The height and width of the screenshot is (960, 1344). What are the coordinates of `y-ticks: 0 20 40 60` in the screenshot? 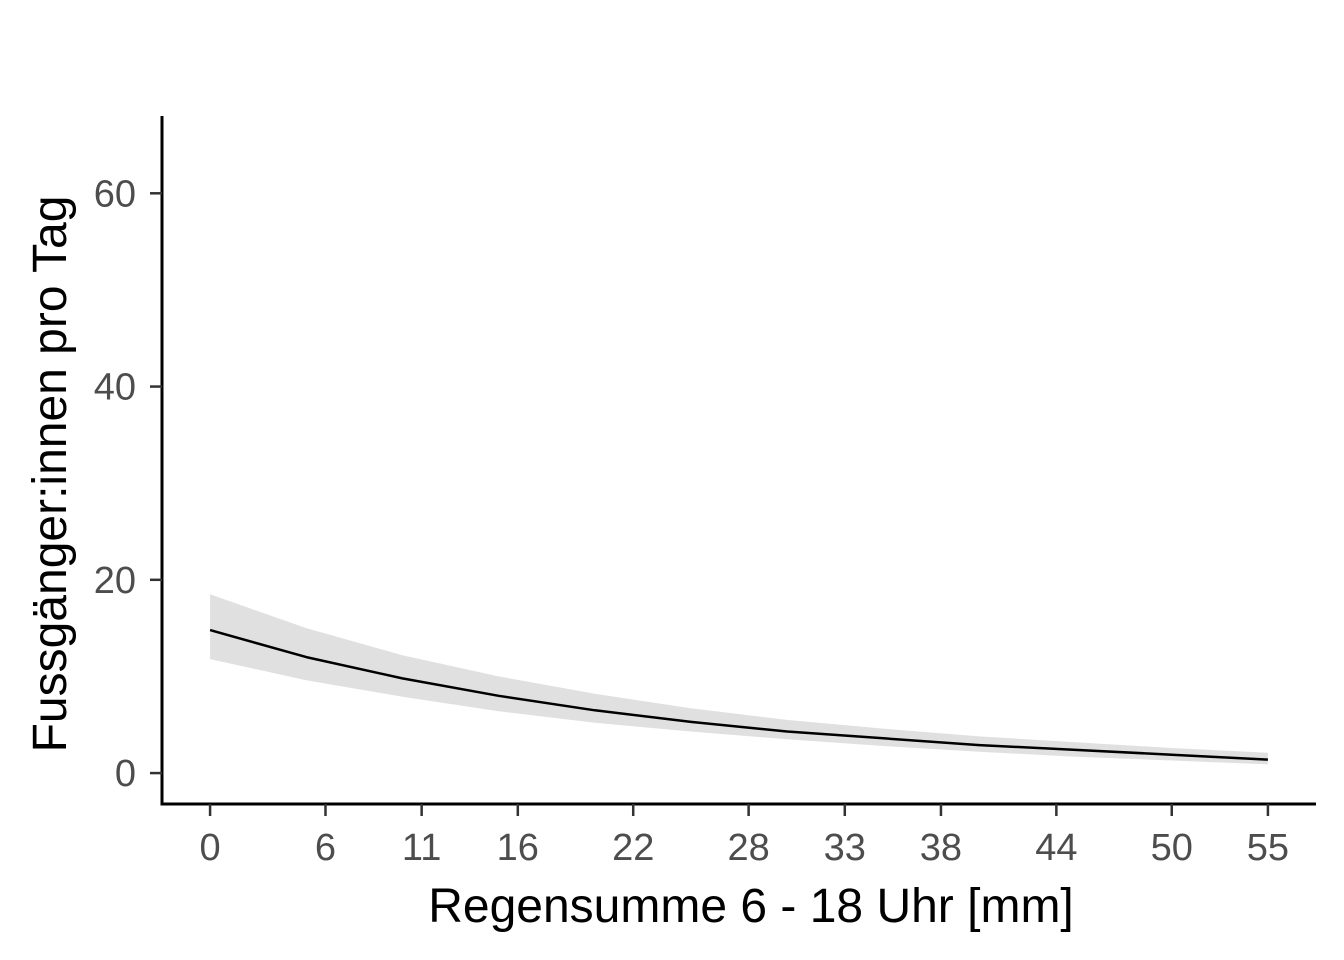 It's located at (128, 484).